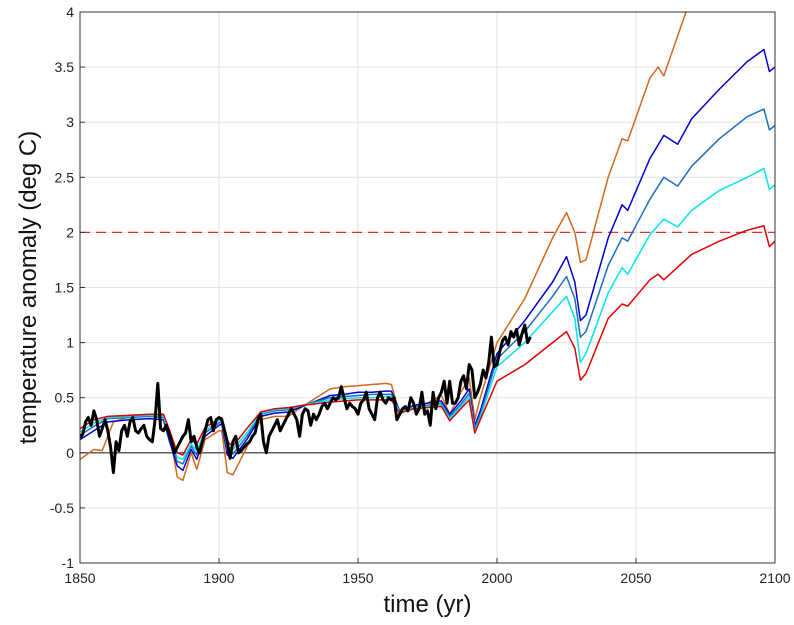 The height and width of the screenshot is (625, 794). What do you see at coordinates (65, 288) in the screenshot?
I see `y-tick-label: 1.5` at bounding box center [65, 288].